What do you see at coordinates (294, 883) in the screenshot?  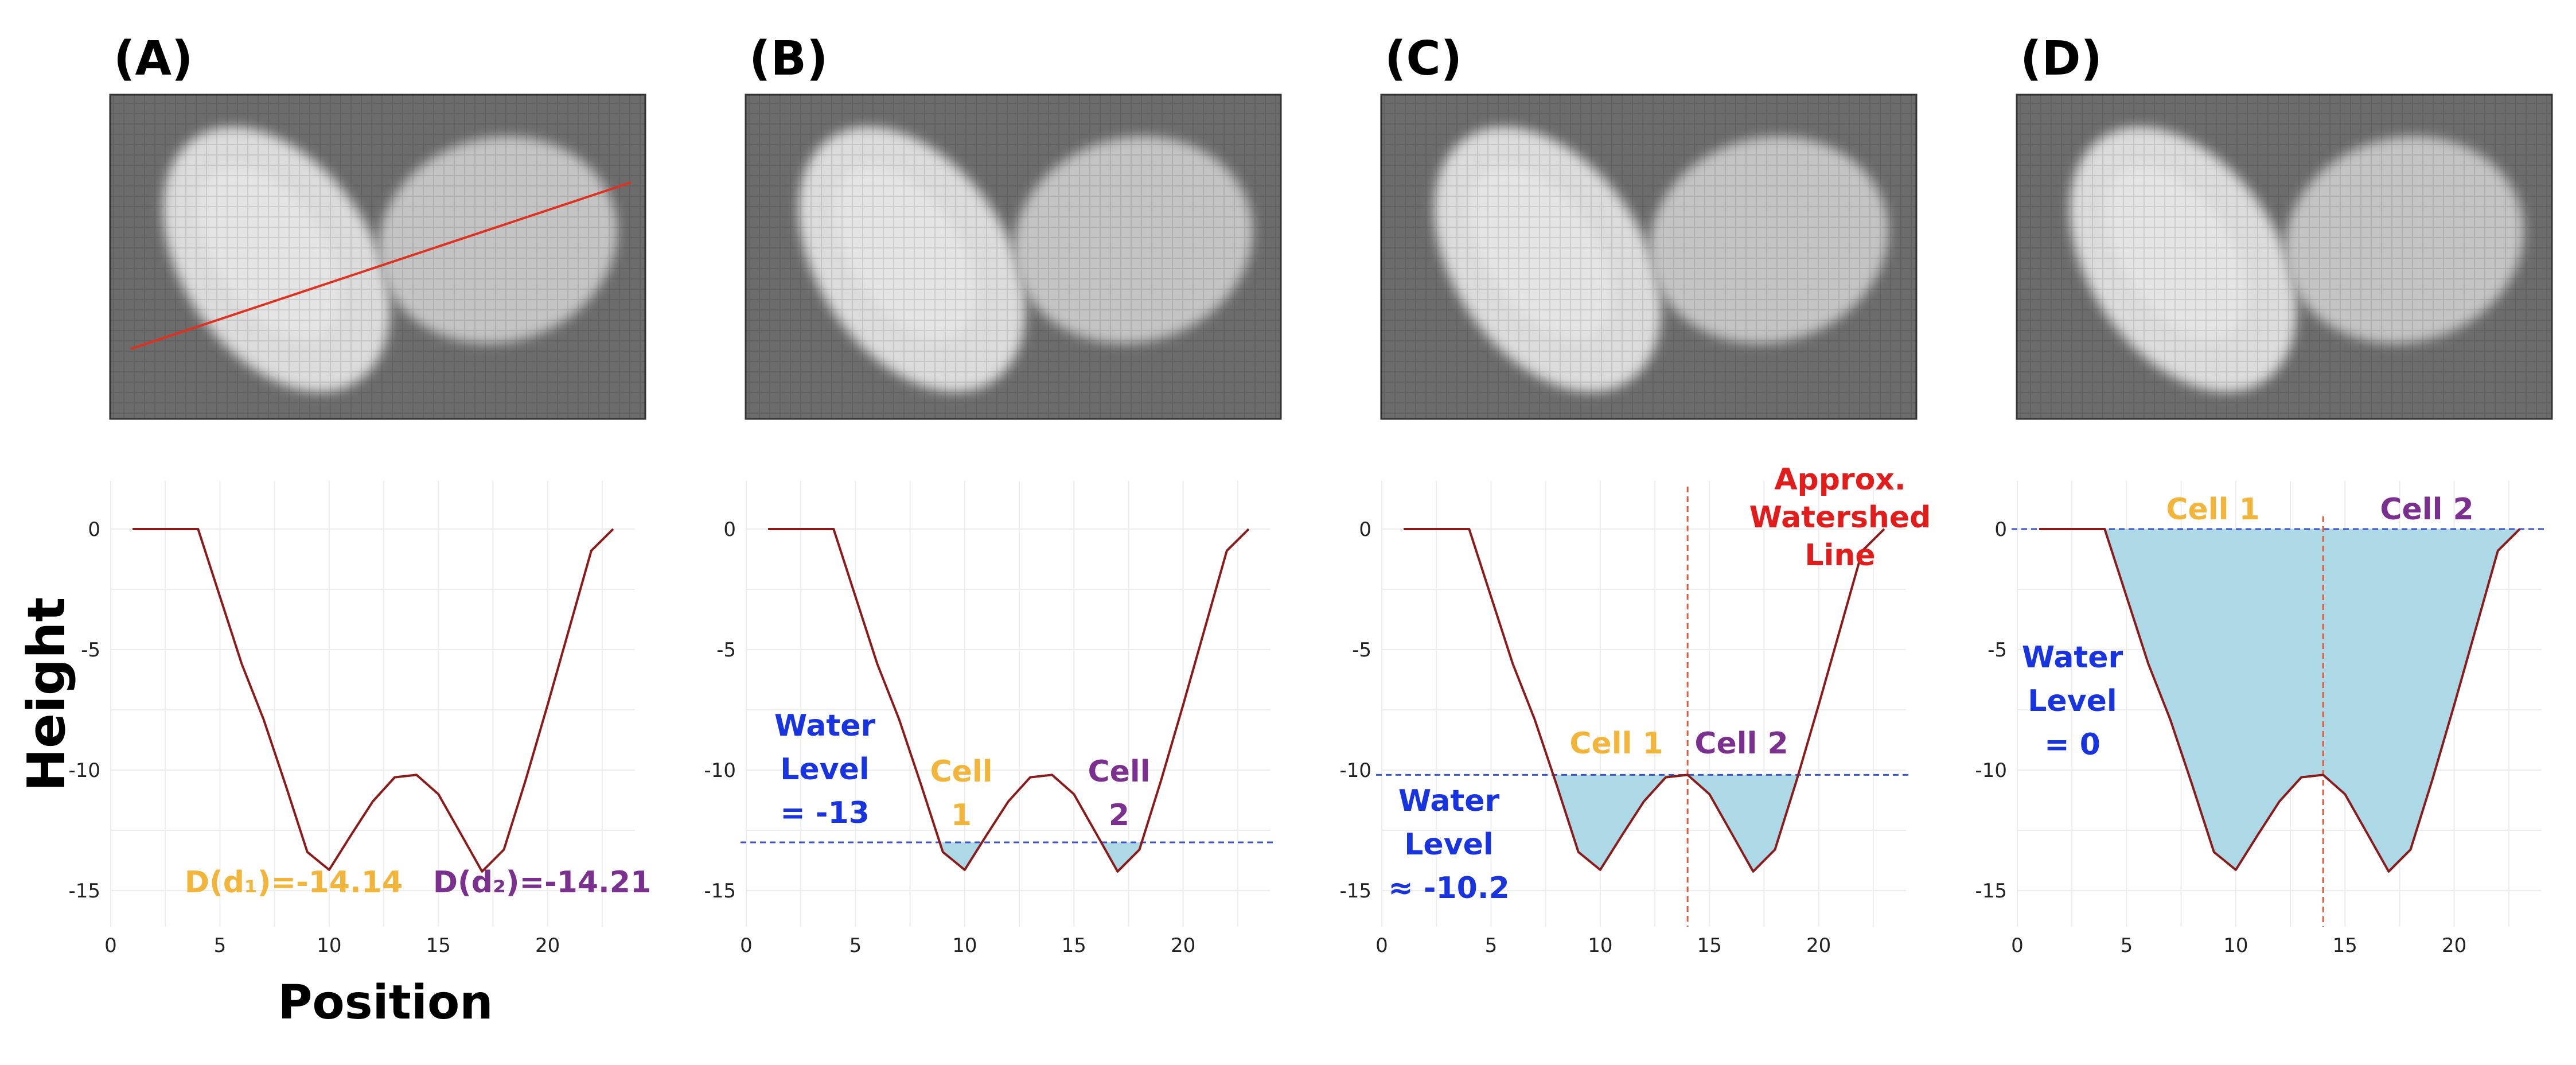 I see `depth-d1-label: D(d₁)=-14.14` at bounding box center [294, 883].